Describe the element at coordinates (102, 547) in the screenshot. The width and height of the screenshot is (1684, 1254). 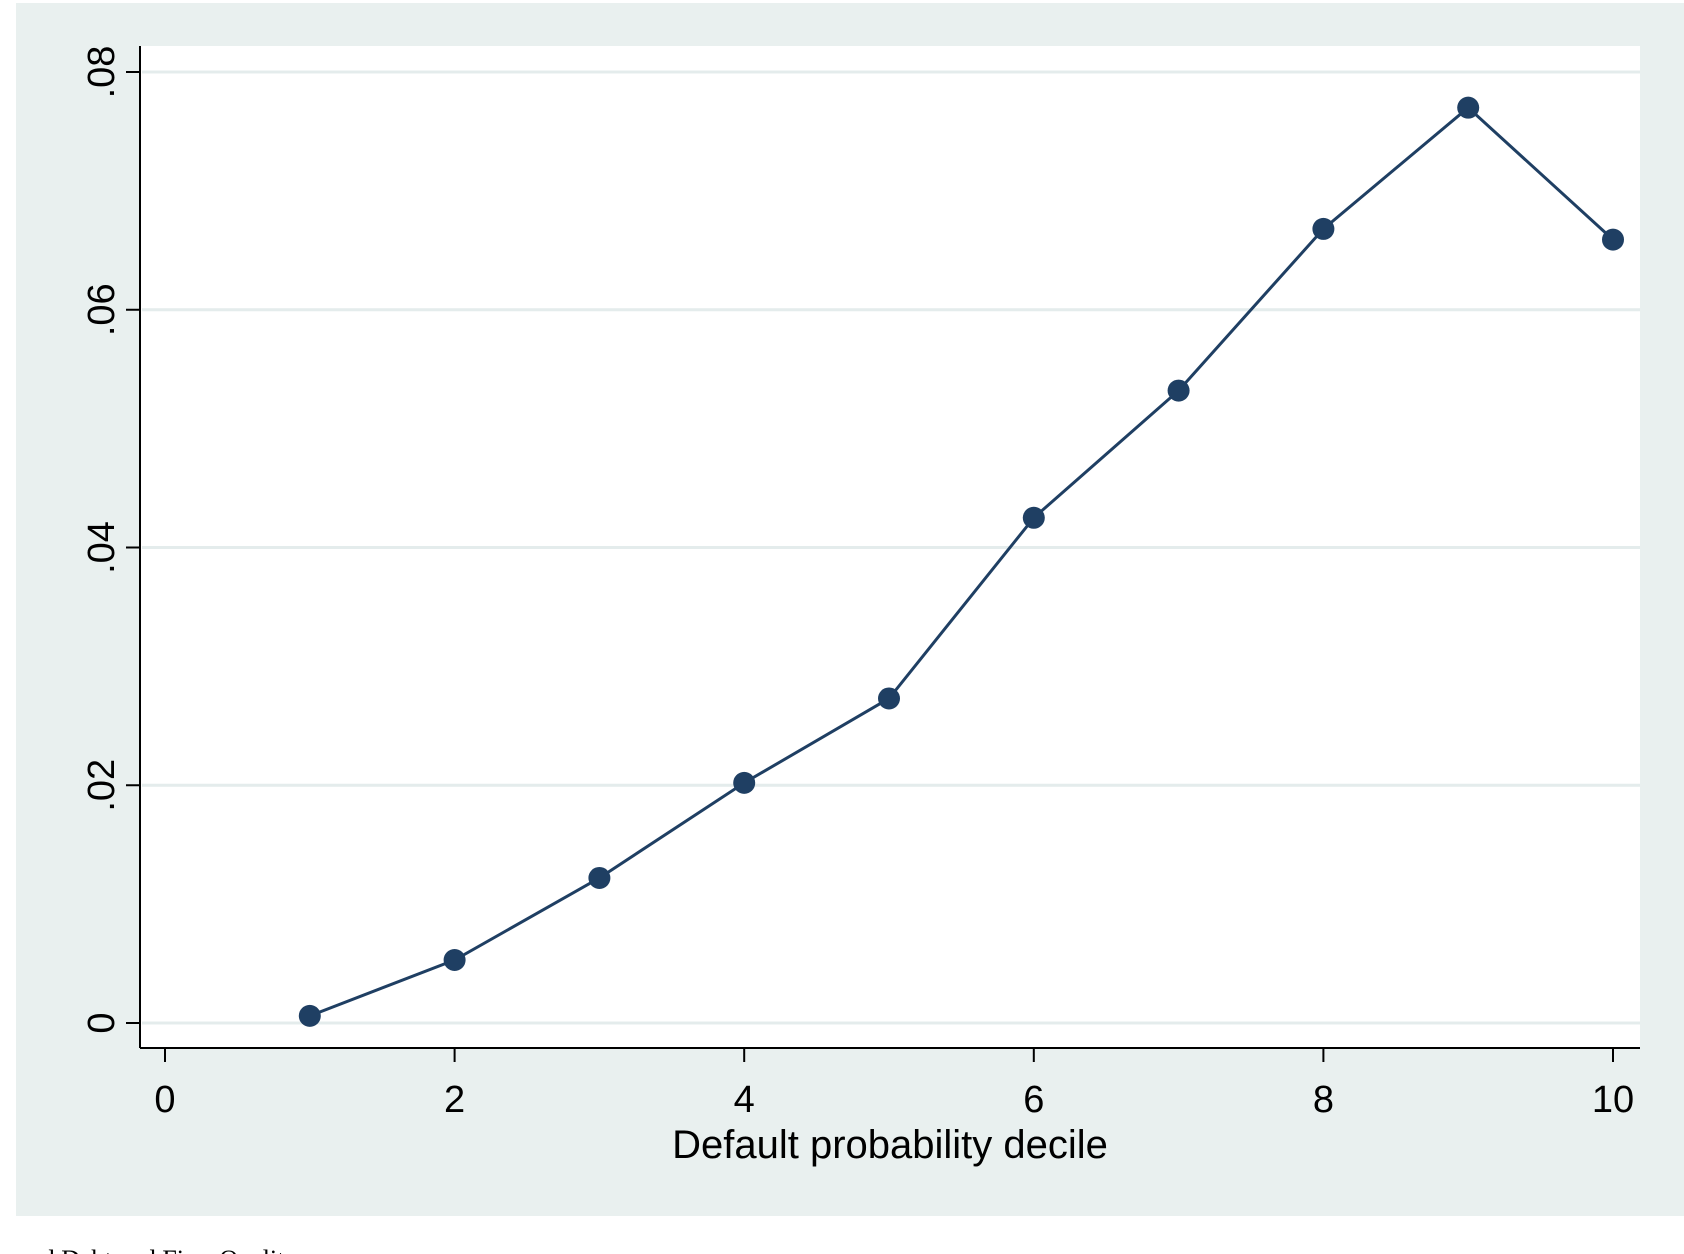
I see `y-tick-label: .04` at that location.